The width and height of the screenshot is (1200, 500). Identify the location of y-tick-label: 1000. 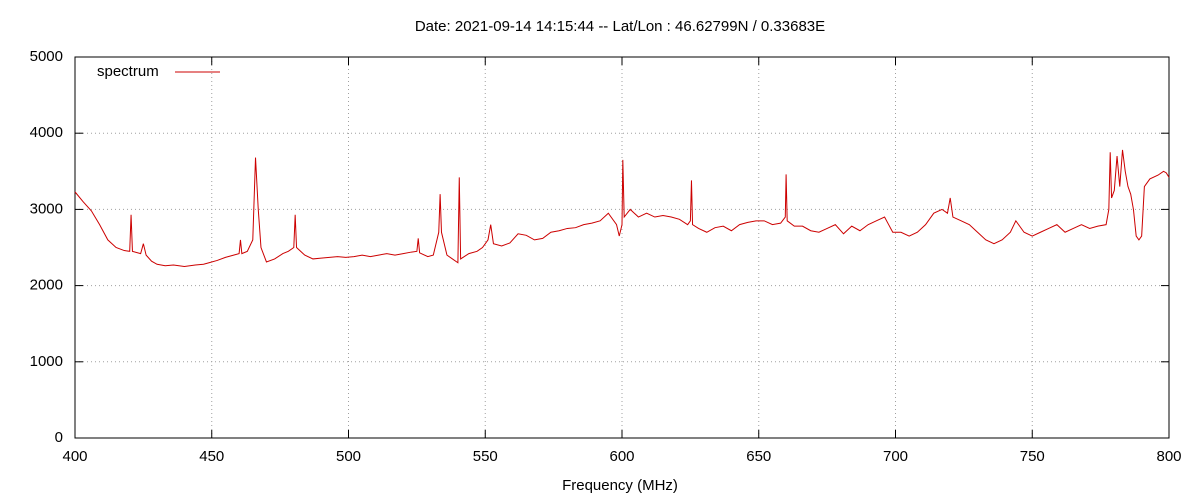
(46, 361).